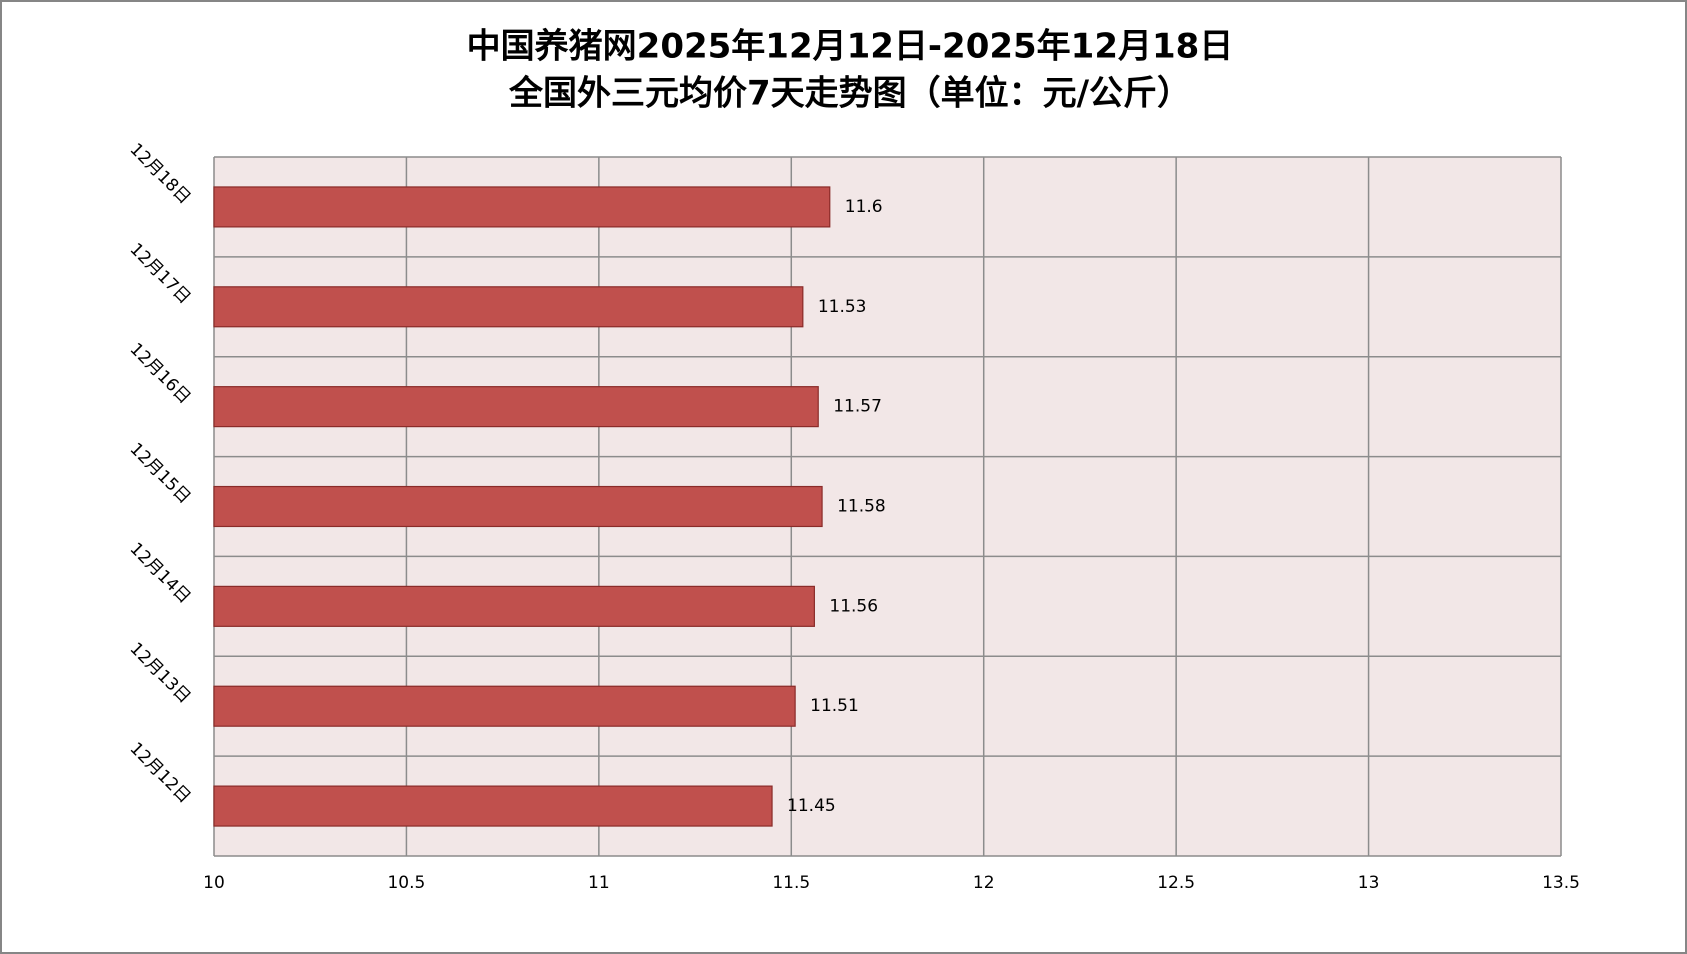 The image size is (1687, 954). I want to click on data-label: 11.58, so click(861, 507).